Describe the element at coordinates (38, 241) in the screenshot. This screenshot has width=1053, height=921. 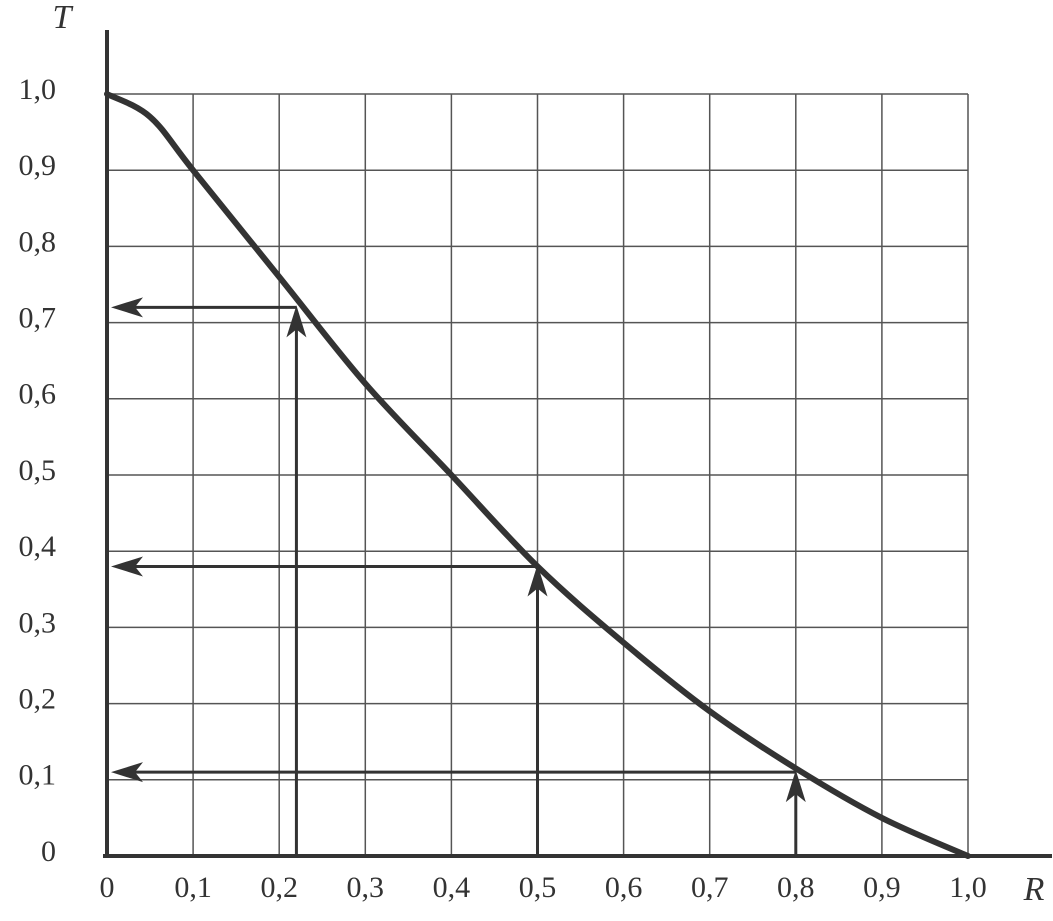
I see `y-tick-label: 0,8` at that location.